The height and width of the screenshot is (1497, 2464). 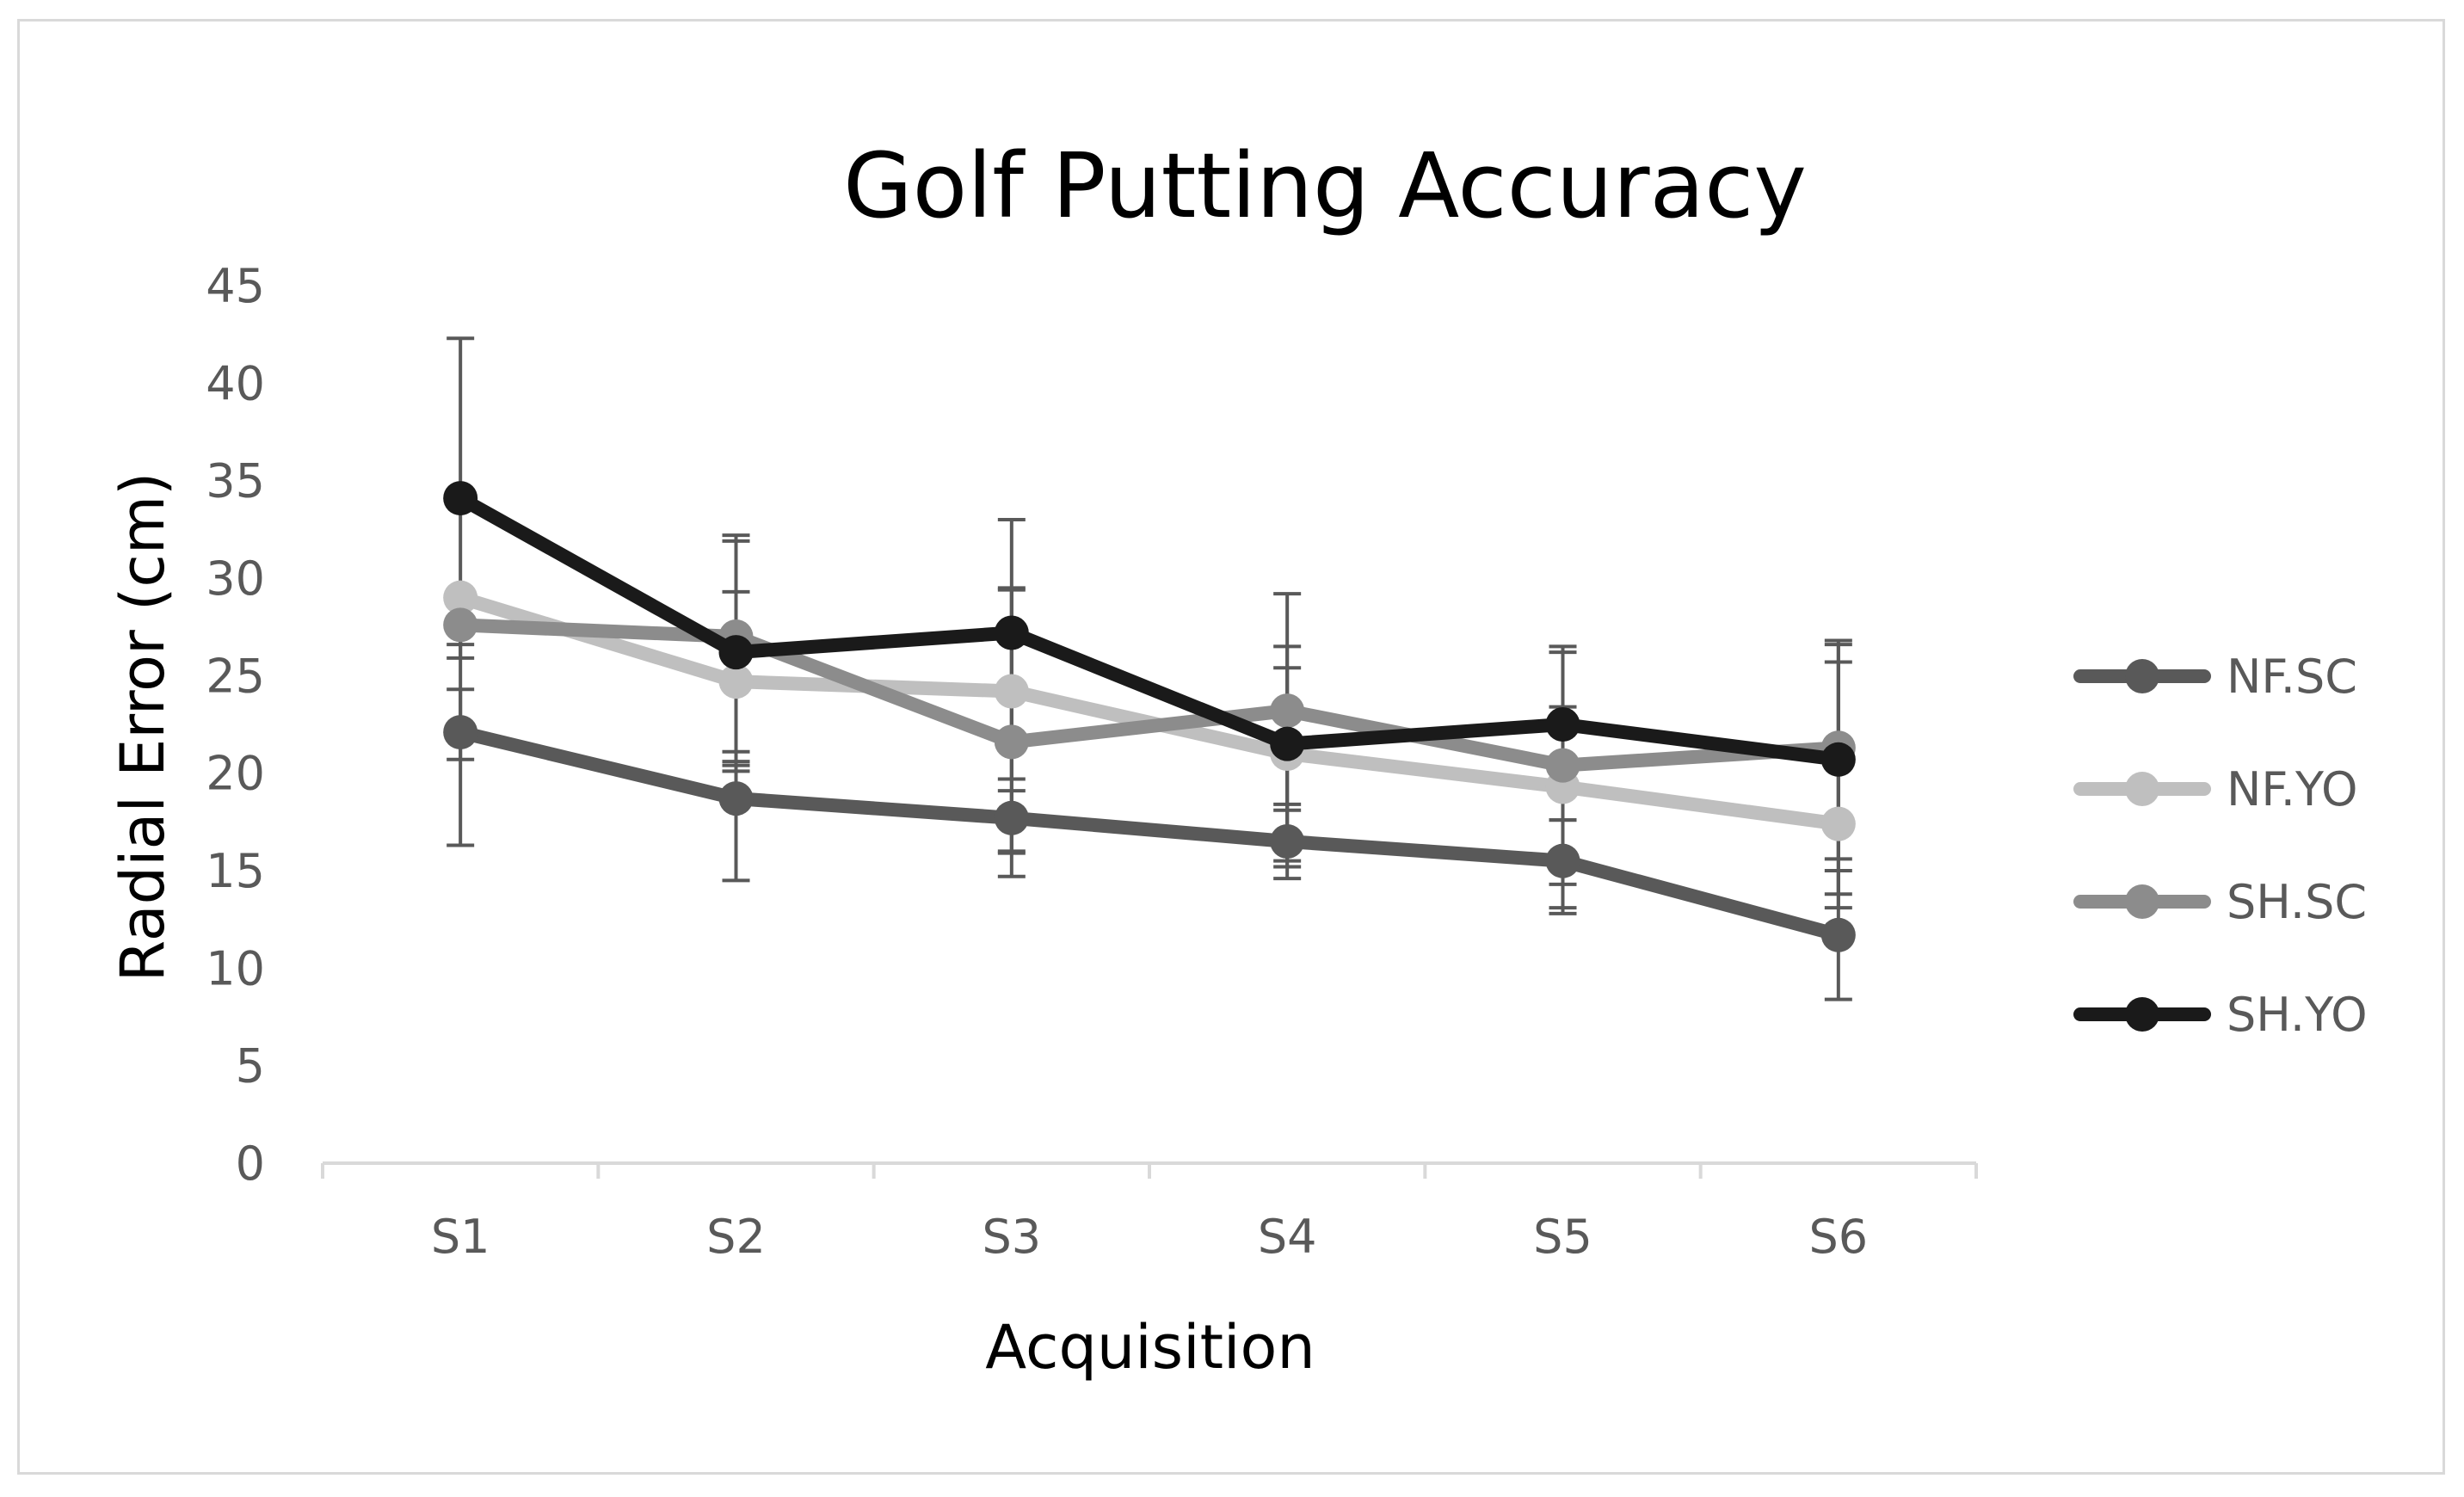 What do you see at coordinates (2142, 789) in the screenshot?
I see `legend-marker-nf-yo` at bounding box center [2142, 789].